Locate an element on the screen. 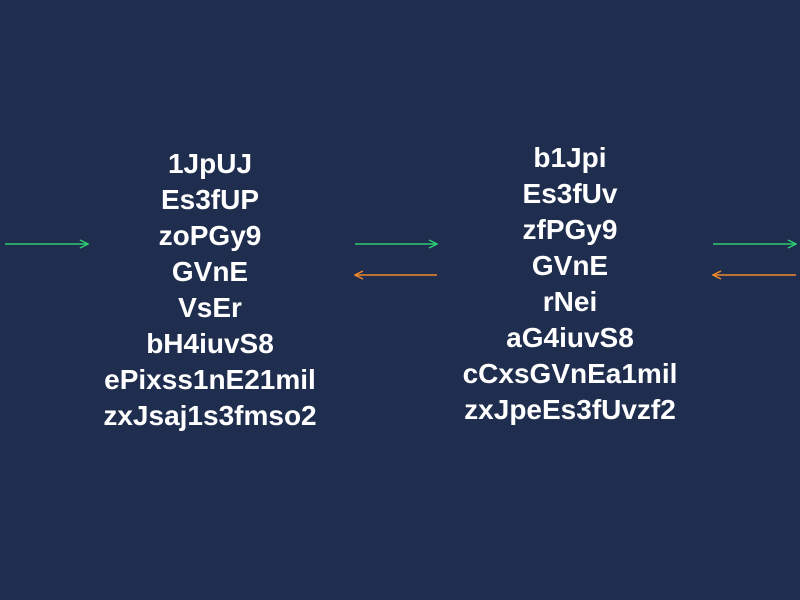  left-line: 1JpUJ is located at coordinates (210, 163).